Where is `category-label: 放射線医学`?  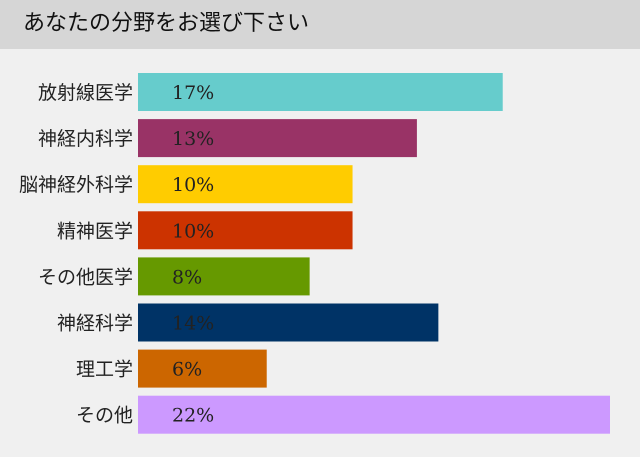 category-label: 放射線医学 is located at coordinates (85, 93).